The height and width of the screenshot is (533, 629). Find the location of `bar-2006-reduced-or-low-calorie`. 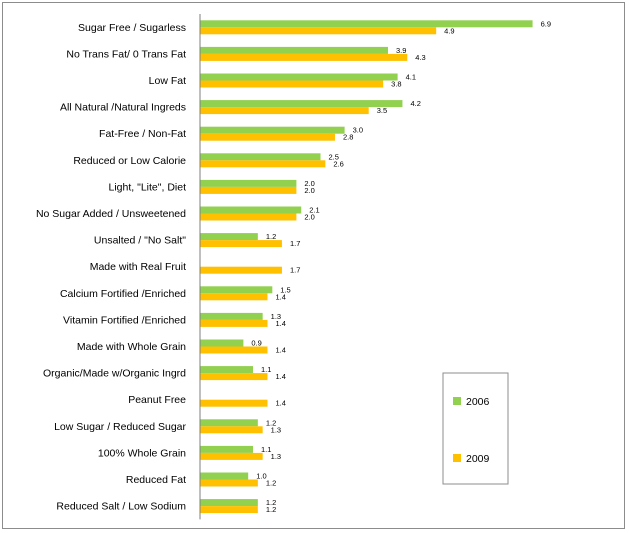

bar-2006-reduced-or-low-calorie is located at coordinates (260, 157).